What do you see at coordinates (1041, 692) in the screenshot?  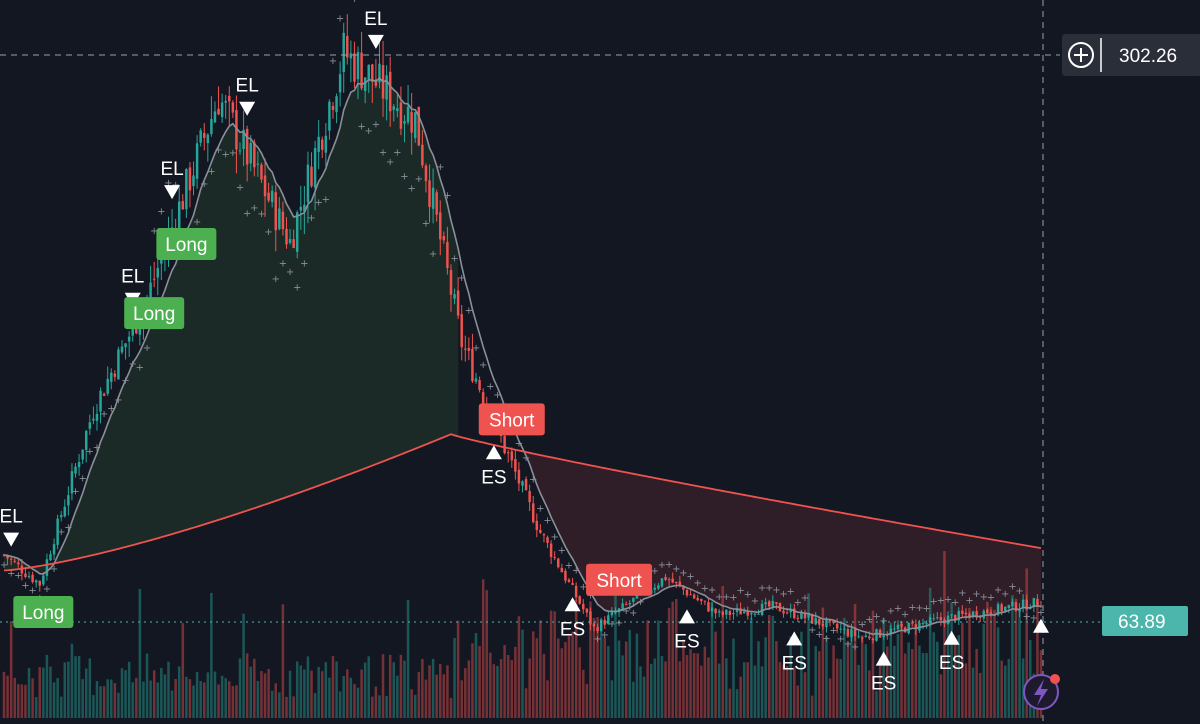 I see `lightning-alert-icon` at bounding box center [1041, 692].